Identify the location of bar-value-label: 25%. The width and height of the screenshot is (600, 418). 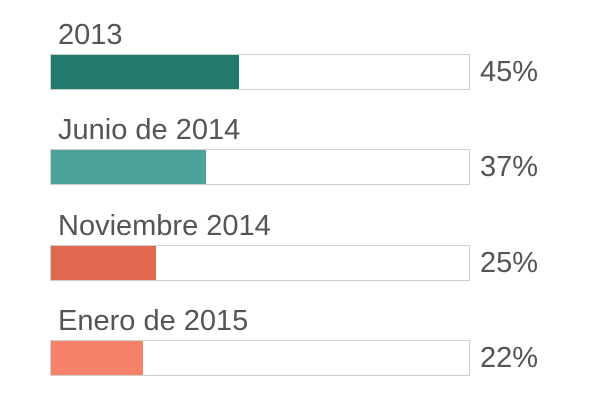
(509, 263).